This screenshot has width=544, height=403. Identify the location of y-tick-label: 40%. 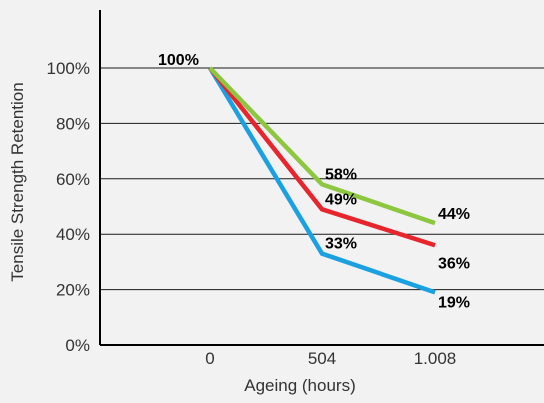
(73, 234).